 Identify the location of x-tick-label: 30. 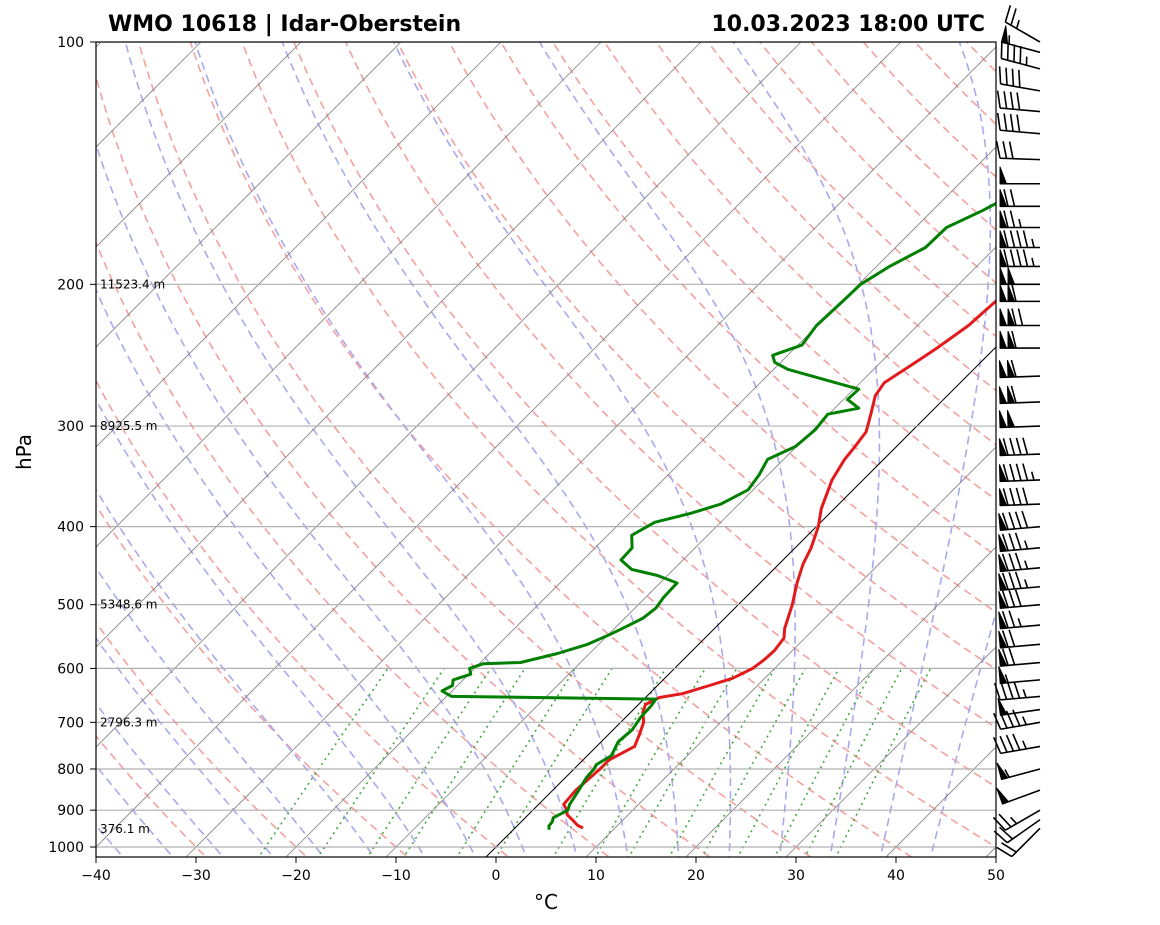
(796, 876).